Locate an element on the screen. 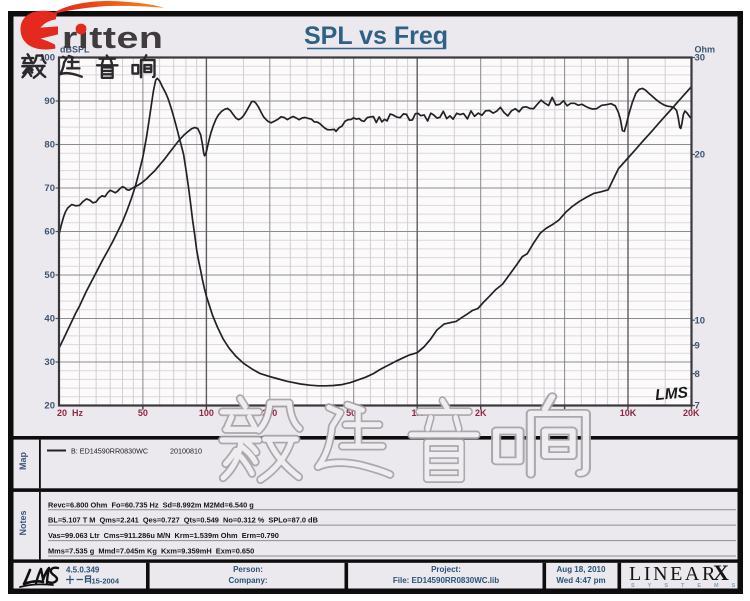 The height and width of the screenshot is (601, 750). svg-text: Map is located at coordinates (23, 460).